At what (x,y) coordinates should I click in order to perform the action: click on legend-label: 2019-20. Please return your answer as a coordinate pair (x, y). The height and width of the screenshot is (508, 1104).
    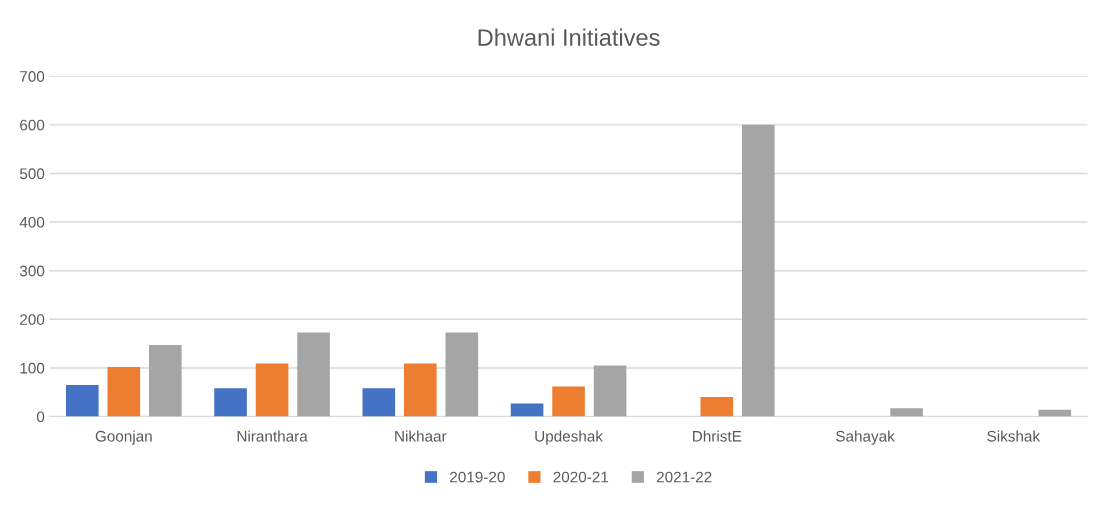
    Looking at the image, I should click on (477, 477).